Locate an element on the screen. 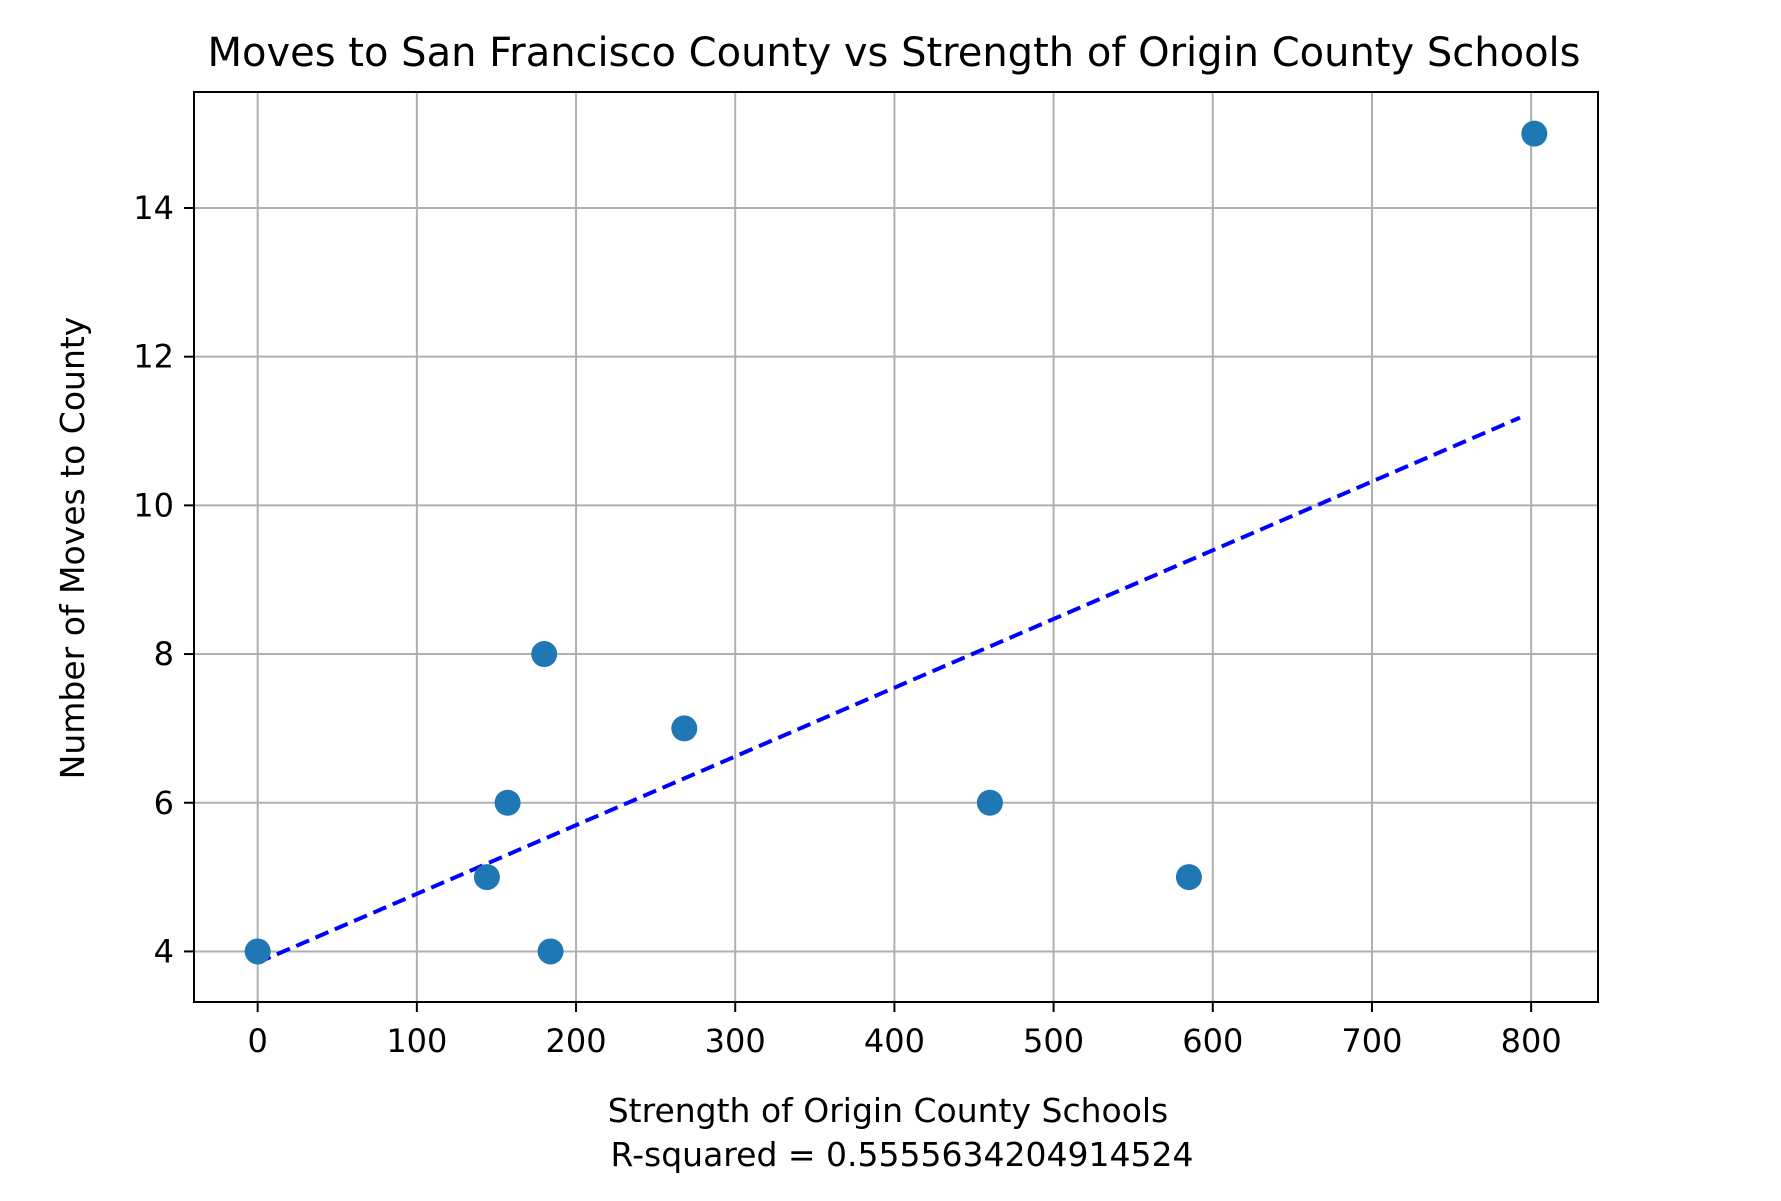  y-tick-label: 12 is located at coordinates (153, 357).